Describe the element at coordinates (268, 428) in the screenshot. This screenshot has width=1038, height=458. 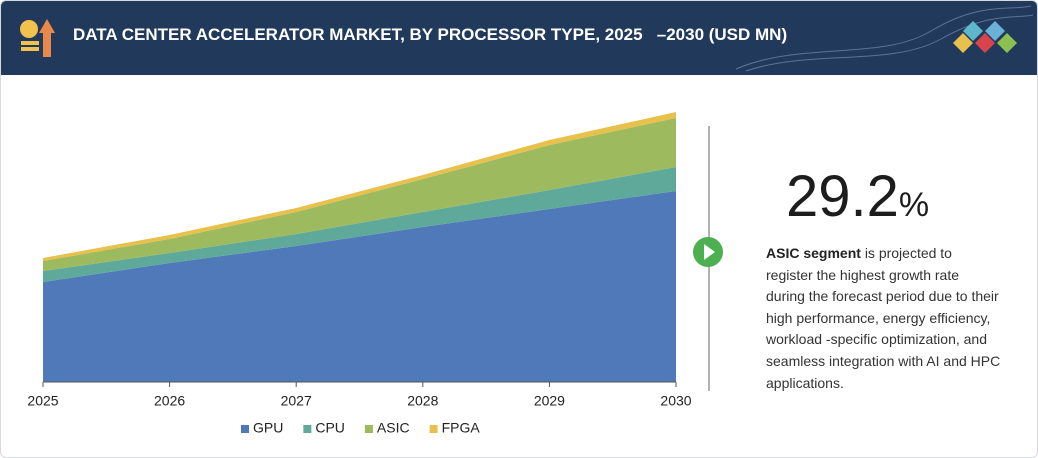
I see `legend-label: GPU` at that location.